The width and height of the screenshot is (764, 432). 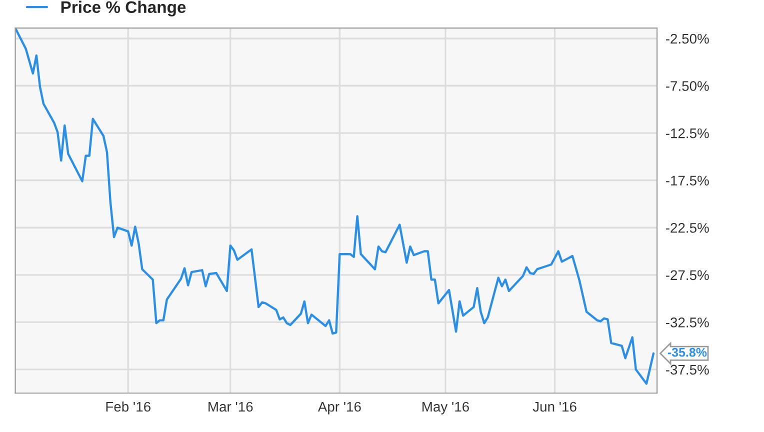 What do you see at coordinates (687, 39) in the screenshot?
I see `y-tick-label: -2.50%` at bounding box center [687, 39].